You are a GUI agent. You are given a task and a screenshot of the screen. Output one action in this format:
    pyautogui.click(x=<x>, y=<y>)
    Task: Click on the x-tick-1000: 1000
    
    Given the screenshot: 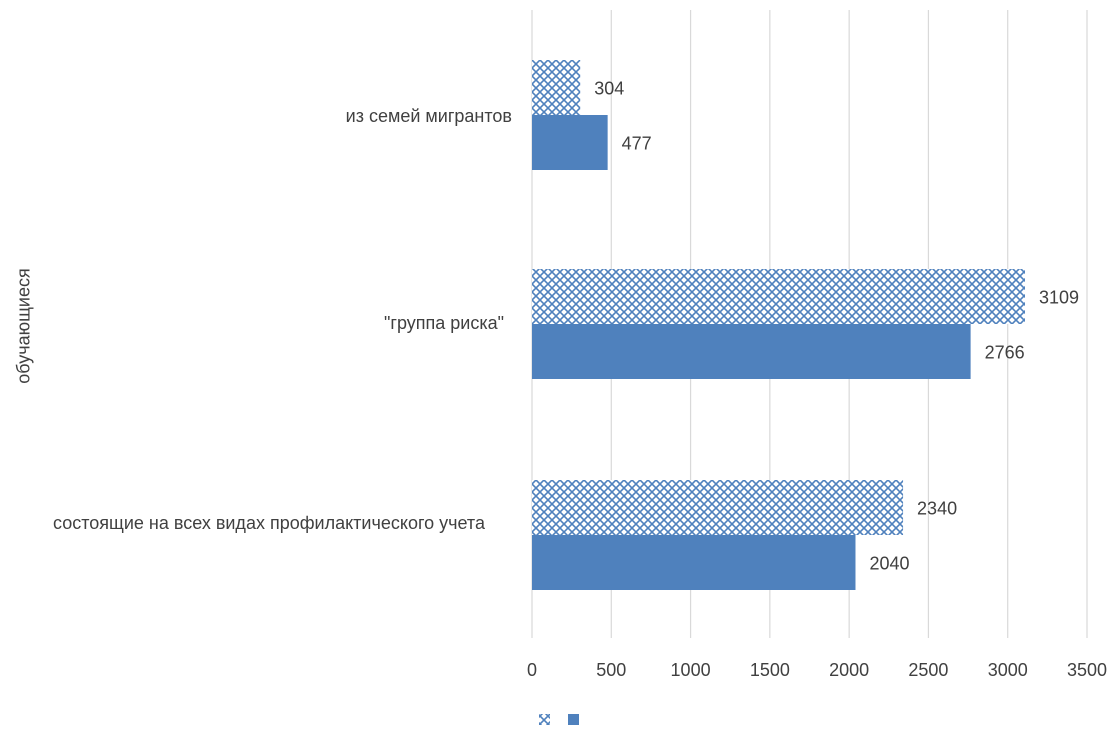 What is the action you would take?
    pyautogui.click(x=691, y=670)
    